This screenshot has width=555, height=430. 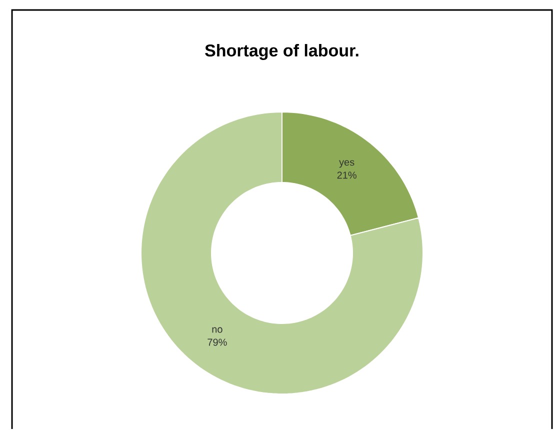 What do you see at coordinates (346, 175) in the screenshot?
I see `data-label: 21%` at bounding box center [346, 175].